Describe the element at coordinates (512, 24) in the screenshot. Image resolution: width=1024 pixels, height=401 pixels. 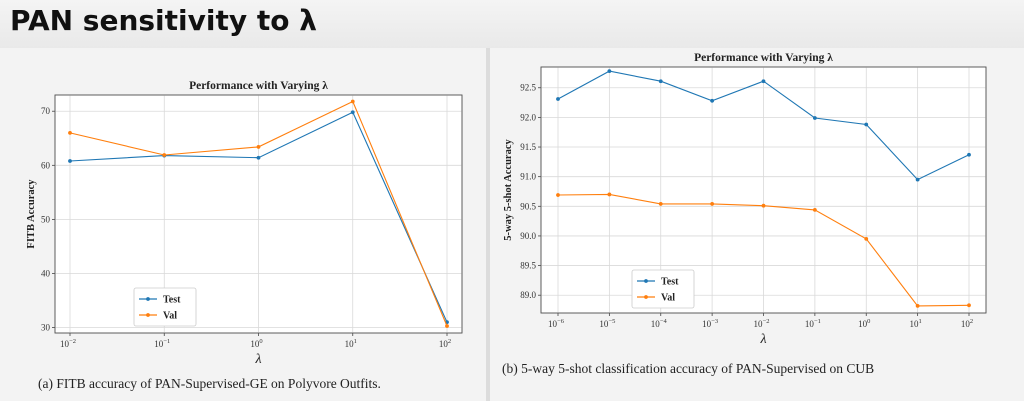
I see `slide-header: PAN sensitivity to λ` at that location.